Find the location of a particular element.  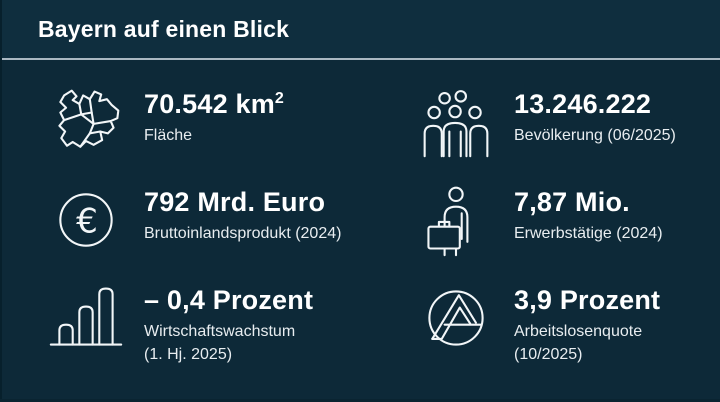

stat-value-text: 70.542 km is located at coordinates (209, 104).